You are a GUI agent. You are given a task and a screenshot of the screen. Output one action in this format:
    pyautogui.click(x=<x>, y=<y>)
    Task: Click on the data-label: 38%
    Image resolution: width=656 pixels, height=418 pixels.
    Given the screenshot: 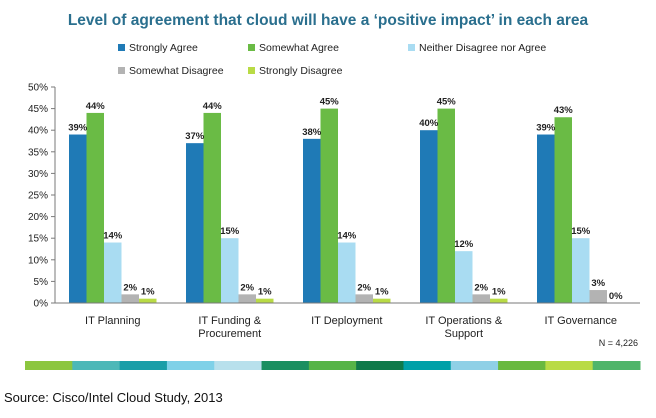 What is the action you would take?
    pyautogui.click(x=312, y=132)
    